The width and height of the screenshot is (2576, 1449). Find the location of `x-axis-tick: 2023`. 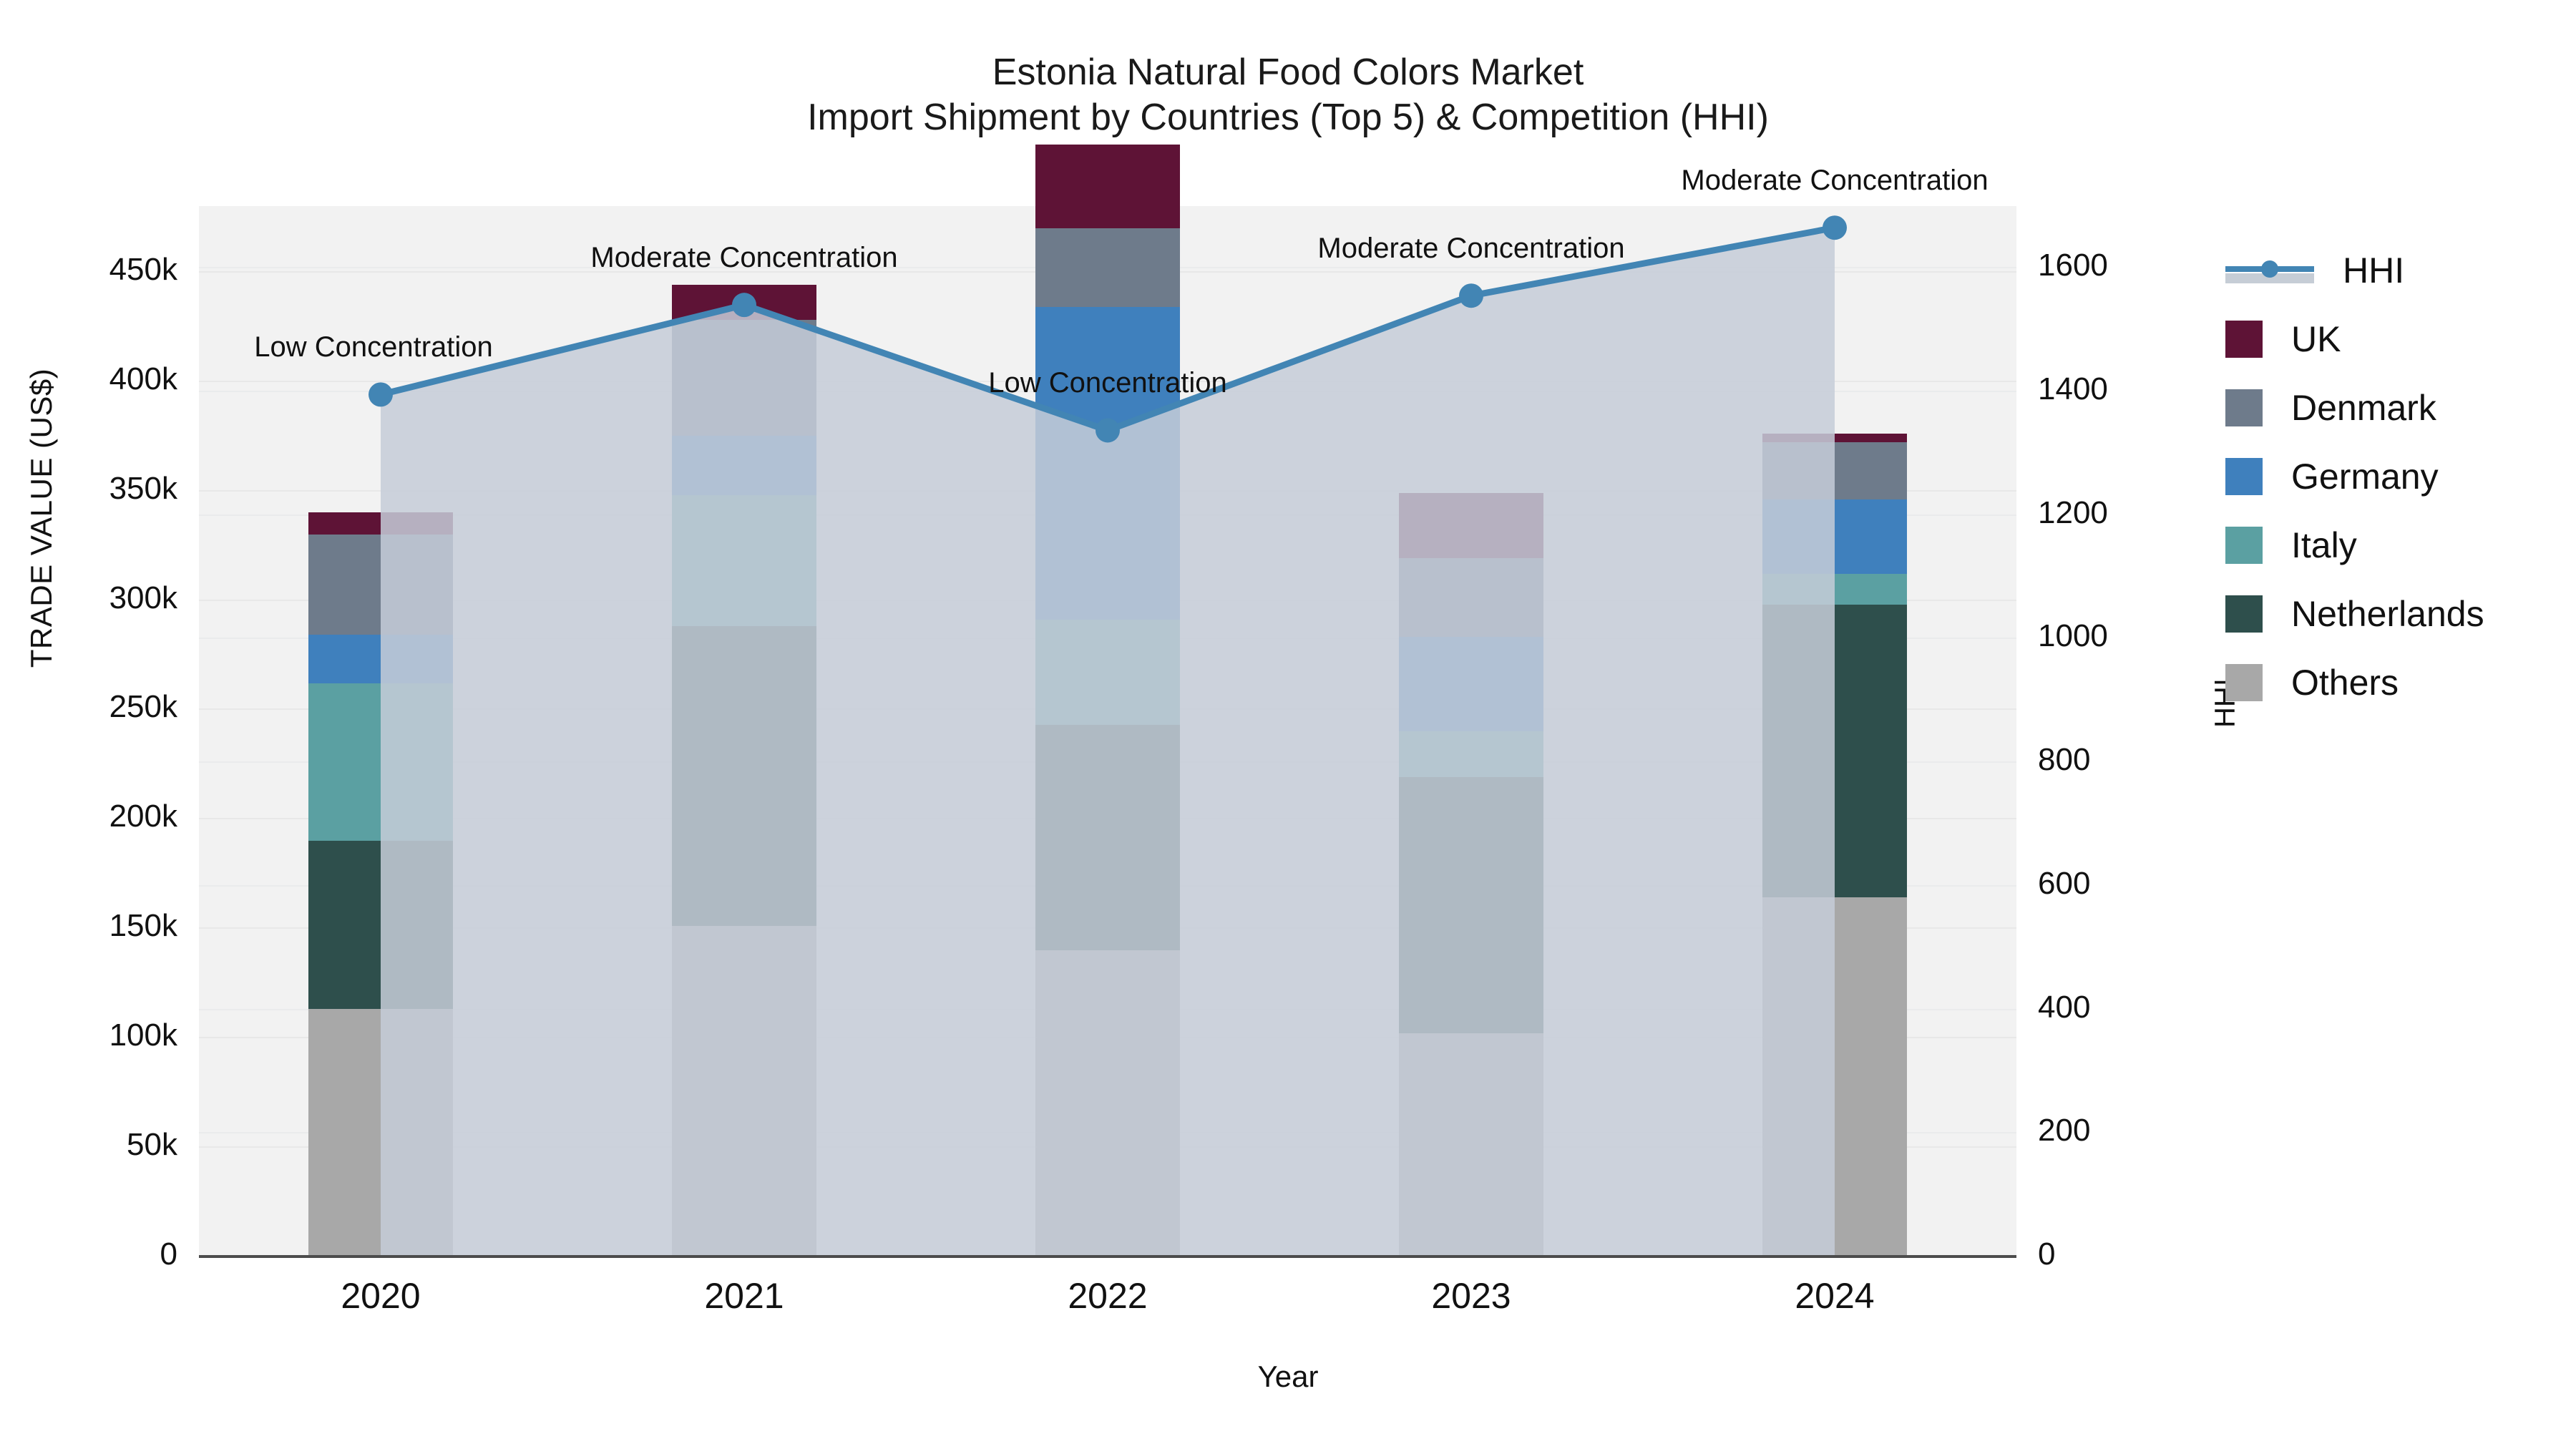

x-axis-tick: 2023 is located at coordinates (1471, 1296).